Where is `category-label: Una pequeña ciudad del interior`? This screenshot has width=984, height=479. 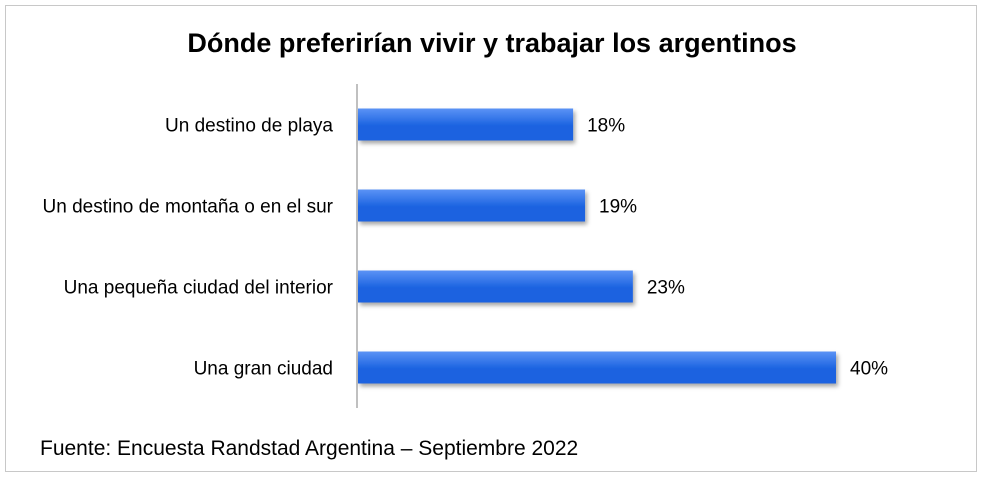 category-label: Una pequeña ciudad del interior is located at coordinates (199, 288).